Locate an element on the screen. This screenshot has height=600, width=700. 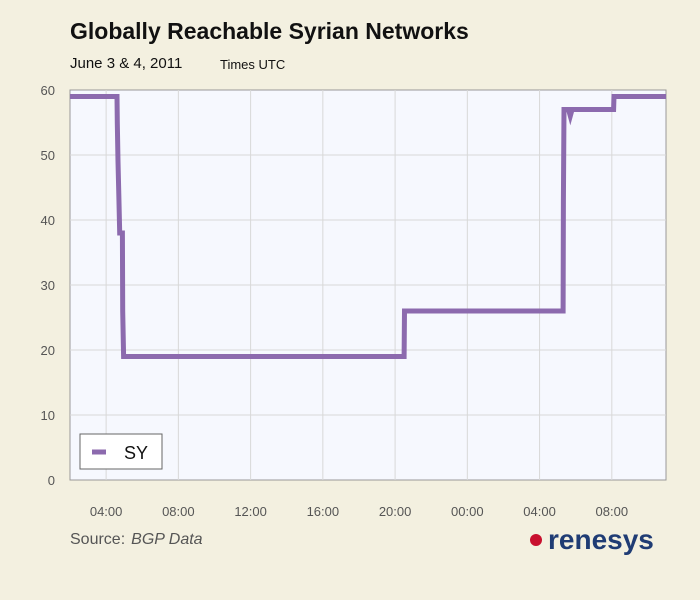
chart-title: Globally Reachable Syrian Networks is located at coordinates (269, 31).